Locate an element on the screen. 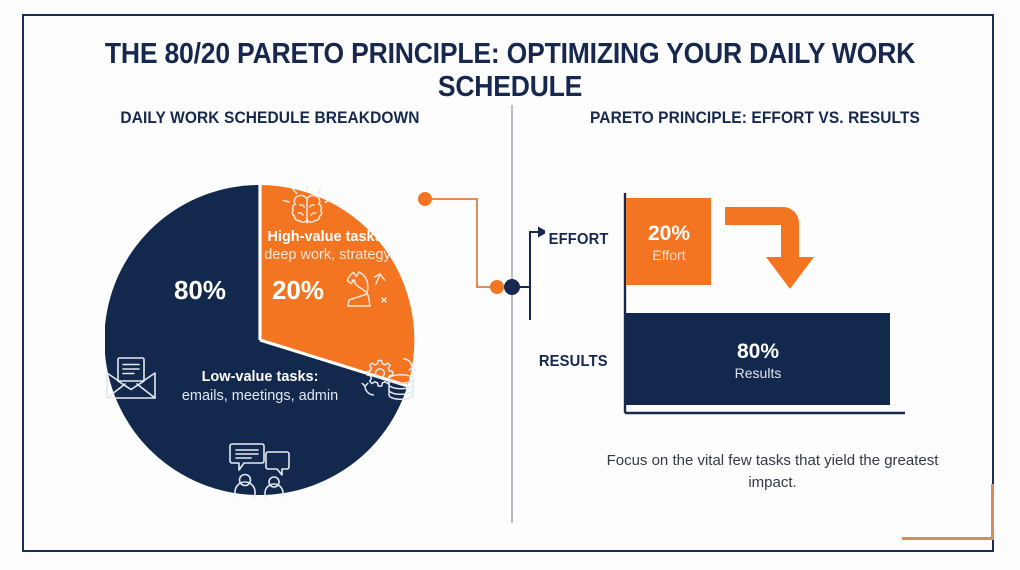  connector-group is located at coordinates (481, 256).